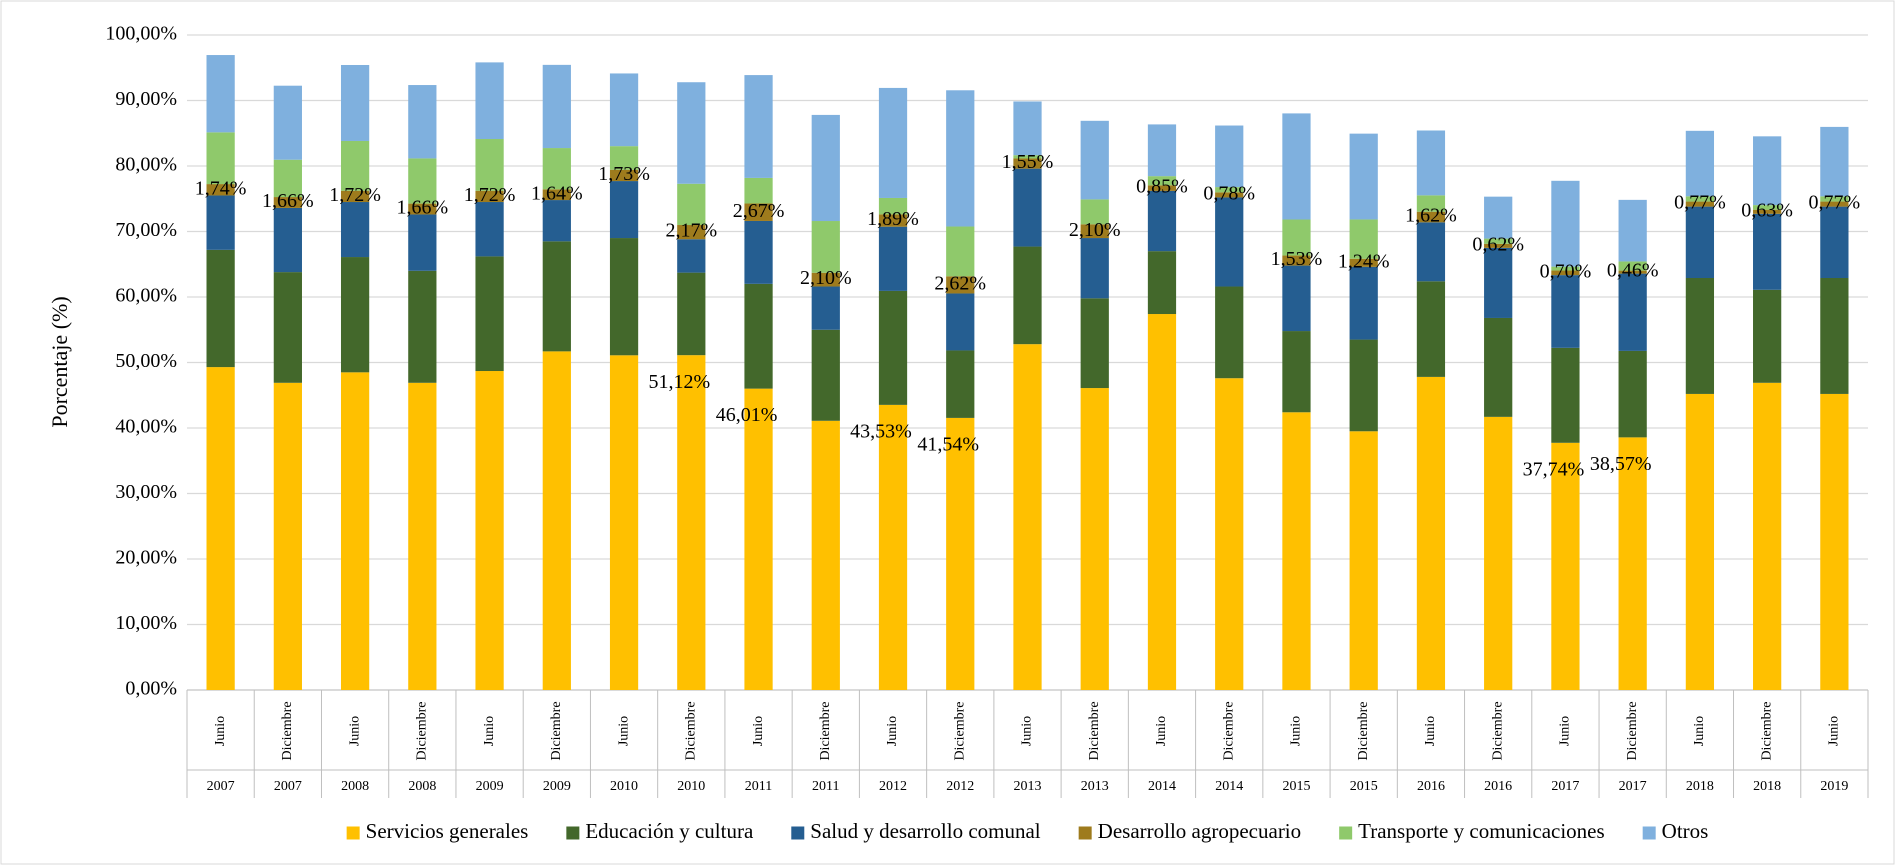 The image size is (1895, 865). Describe the element at coordinates (1481, 831) in the screenshot. I see `legend-label: Transporte y comunicaciones` at that location.